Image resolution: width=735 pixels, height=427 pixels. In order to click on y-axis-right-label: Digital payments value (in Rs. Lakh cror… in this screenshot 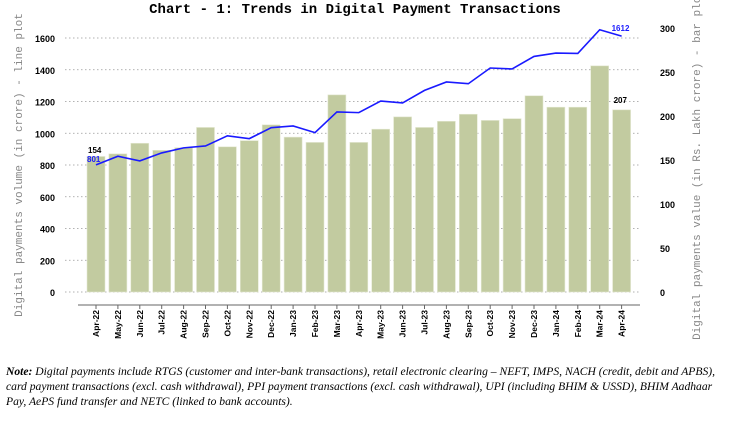, I will do `click(698, 170)`.